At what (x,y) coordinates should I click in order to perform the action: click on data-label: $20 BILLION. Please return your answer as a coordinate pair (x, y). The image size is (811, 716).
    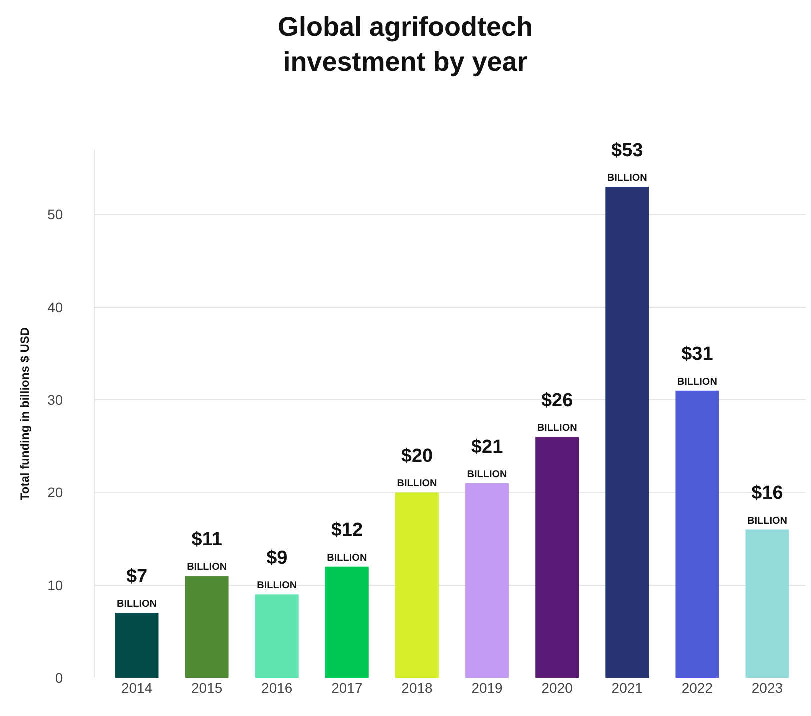
    Looking at the image, I should click on (417, 468).